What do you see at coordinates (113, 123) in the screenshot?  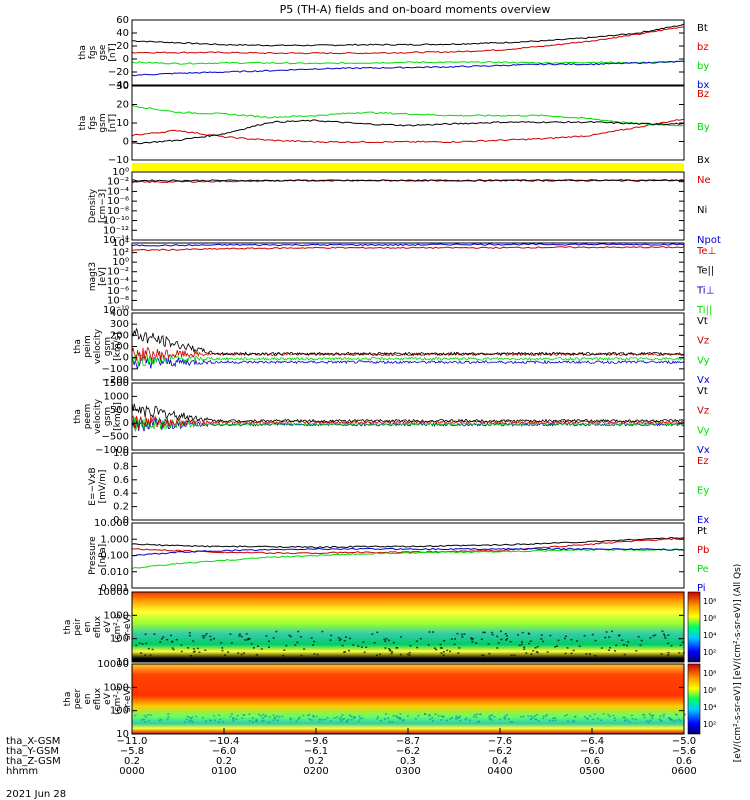 I see `y-axis-label: [nT]` at bounding box center [113, 123].